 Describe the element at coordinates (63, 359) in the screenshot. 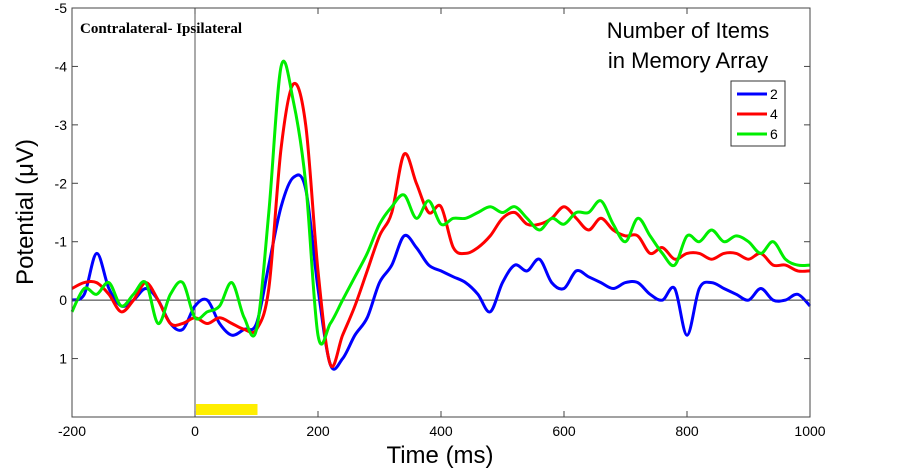

I see `y-tick-label: 1` at that location.